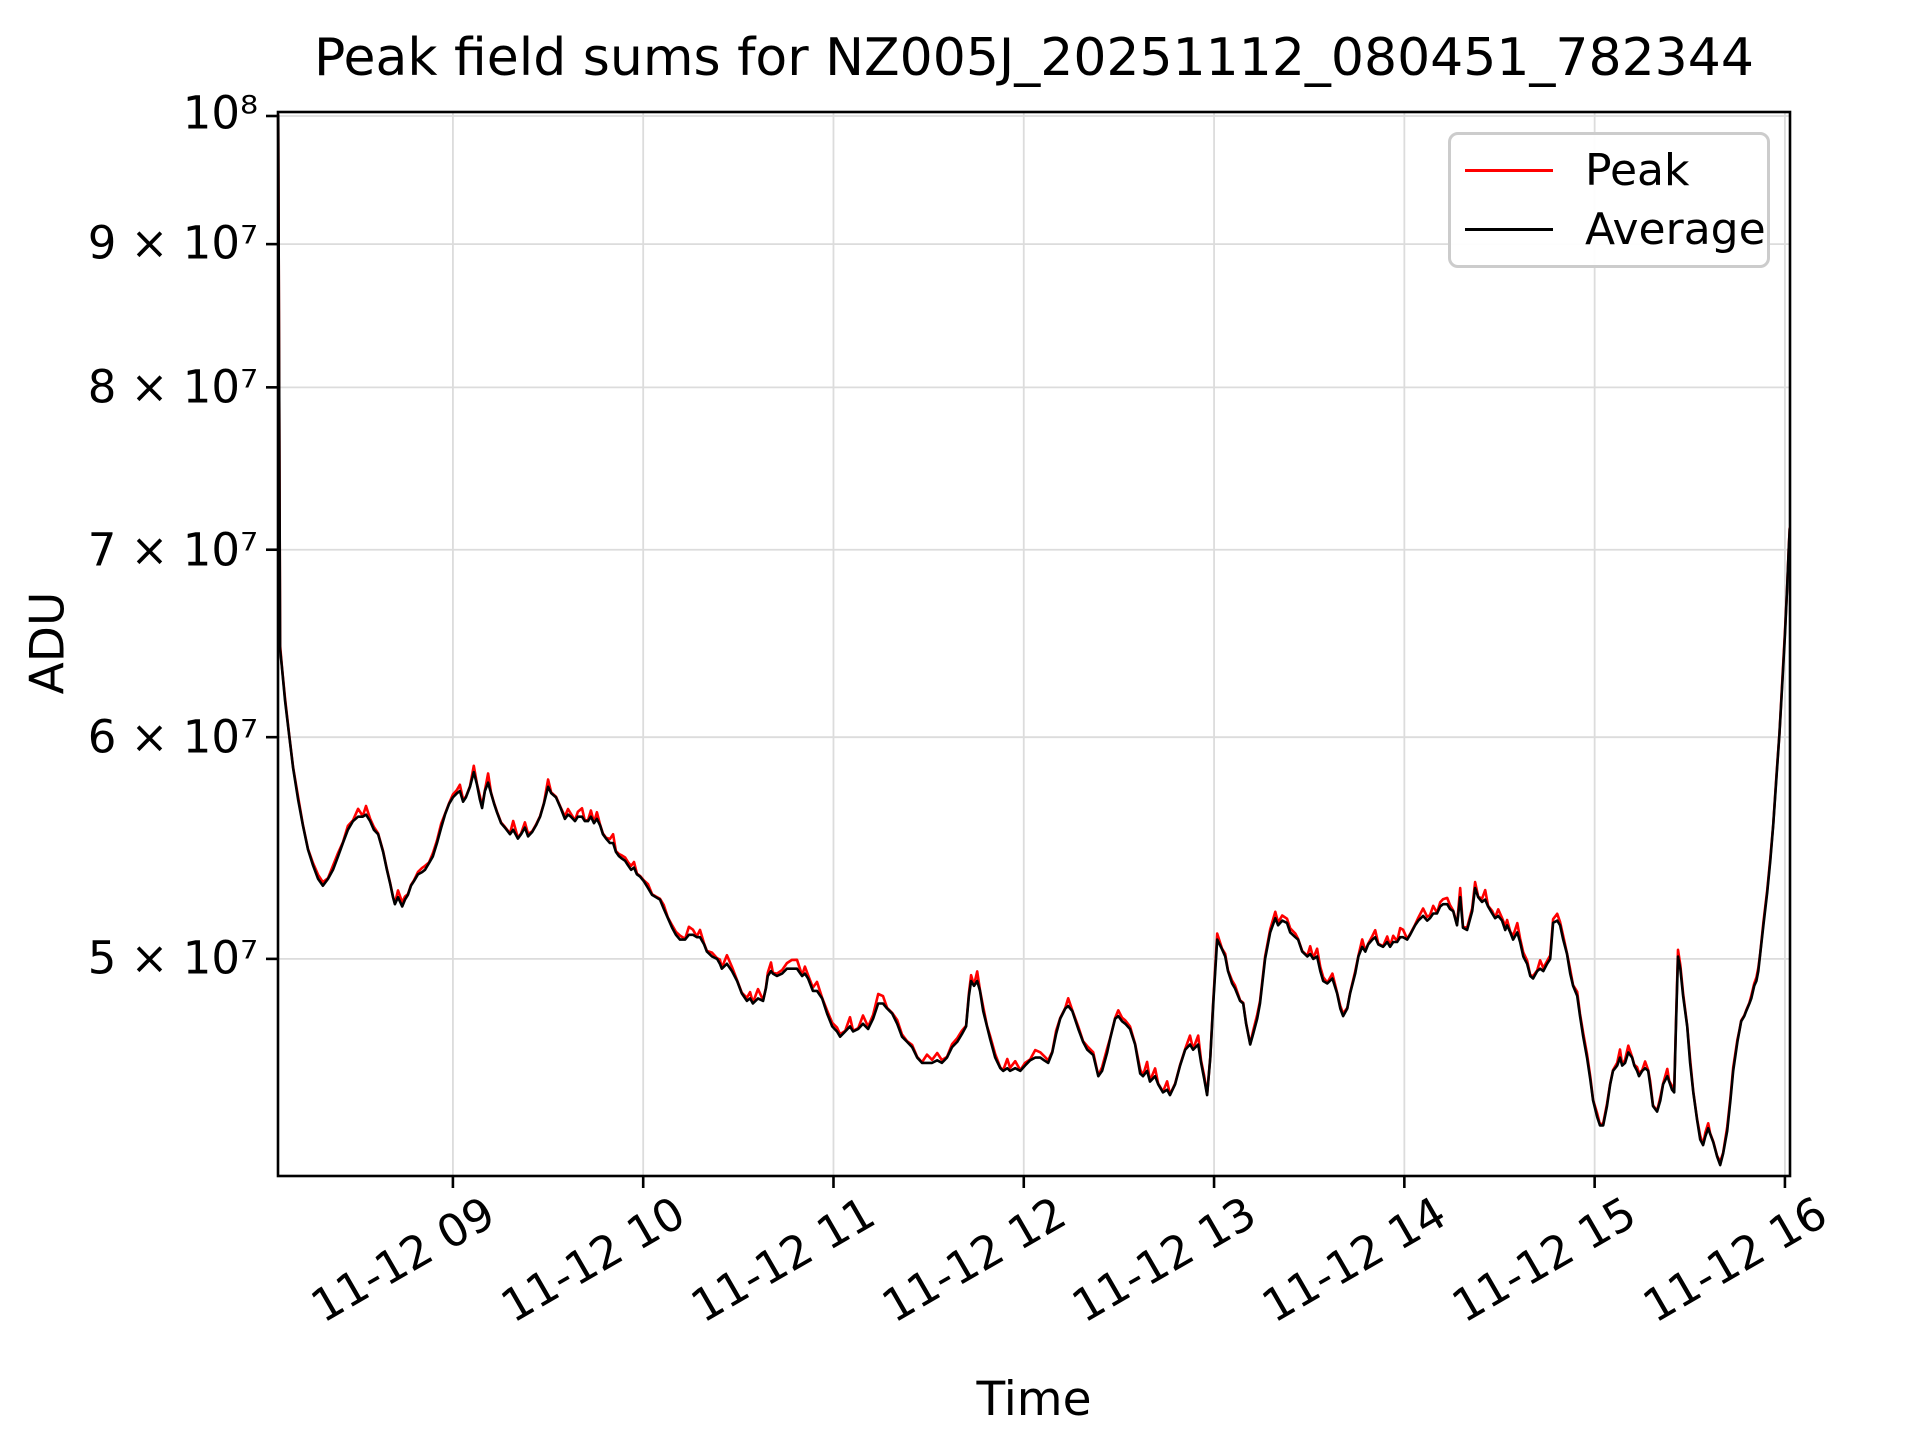 This screenshot has height=1440, width=1920. I want to click on y-tick-label-5e7: 5 × 10⁷, so click(172, 958).